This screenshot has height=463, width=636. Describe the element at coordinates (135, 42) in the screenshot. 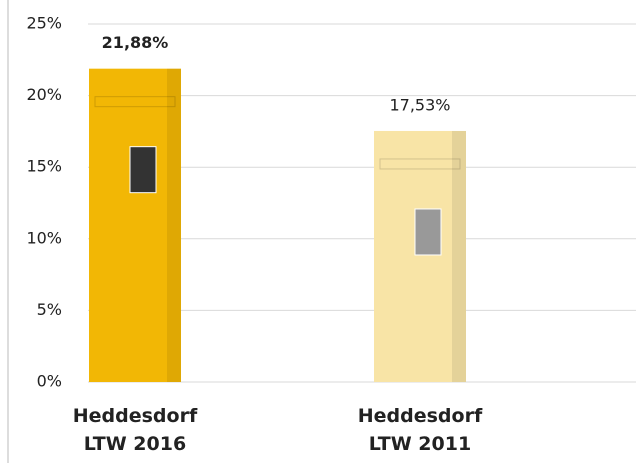

I see `value-label: 21,88%` at that location.